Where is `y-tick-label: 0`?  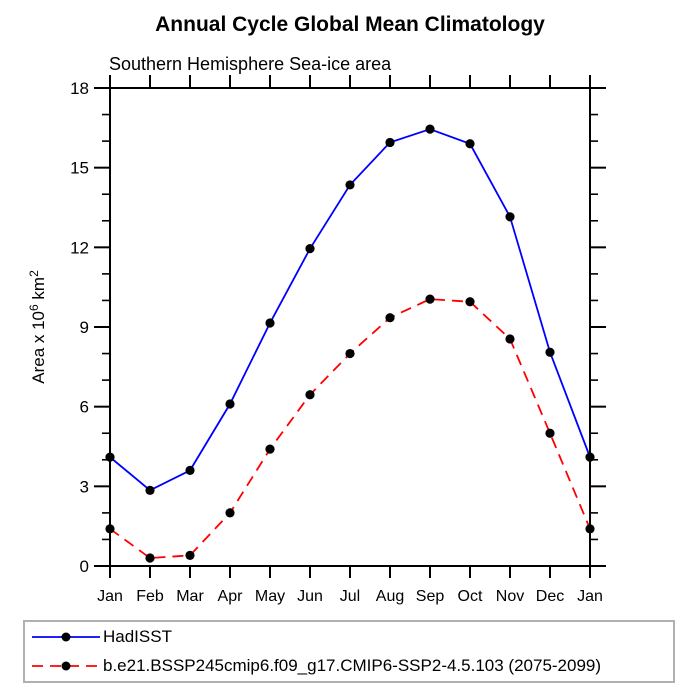 y-tick-label: 0 is located at coordinates (84, 566).